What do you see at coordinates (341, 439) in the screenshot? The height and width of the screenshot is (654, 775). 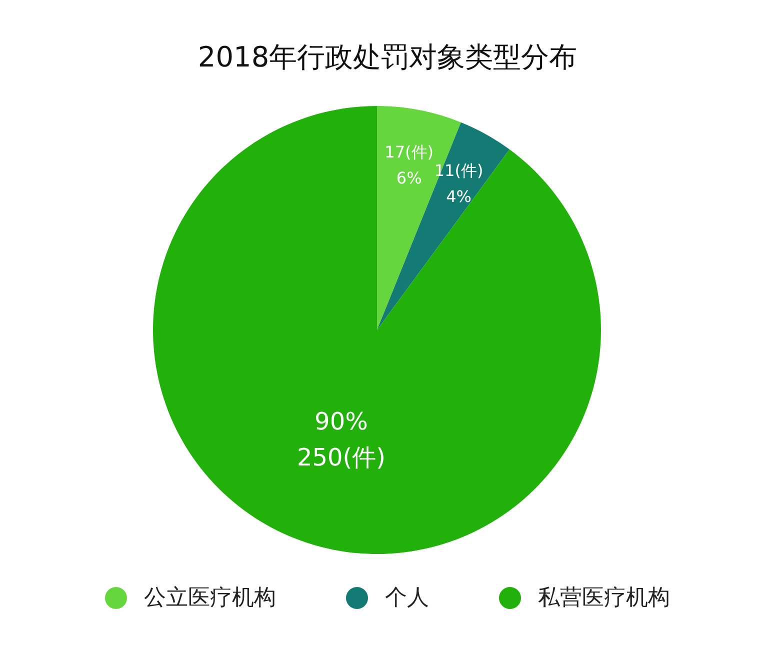 I see `data-label: 90% 250(件)` at bounding box center [341, 439].